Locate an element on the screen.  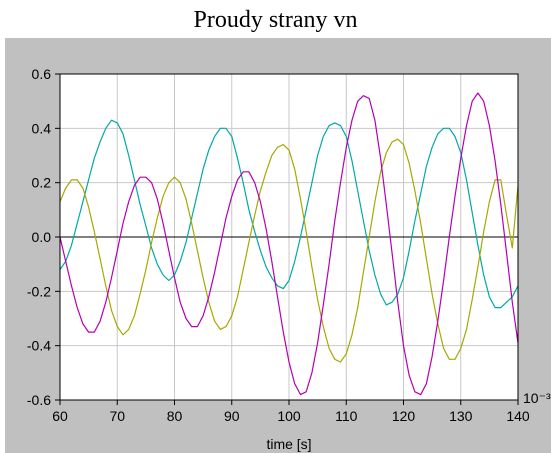
x-tick-label: 110 is located at coordinates (346, 416).